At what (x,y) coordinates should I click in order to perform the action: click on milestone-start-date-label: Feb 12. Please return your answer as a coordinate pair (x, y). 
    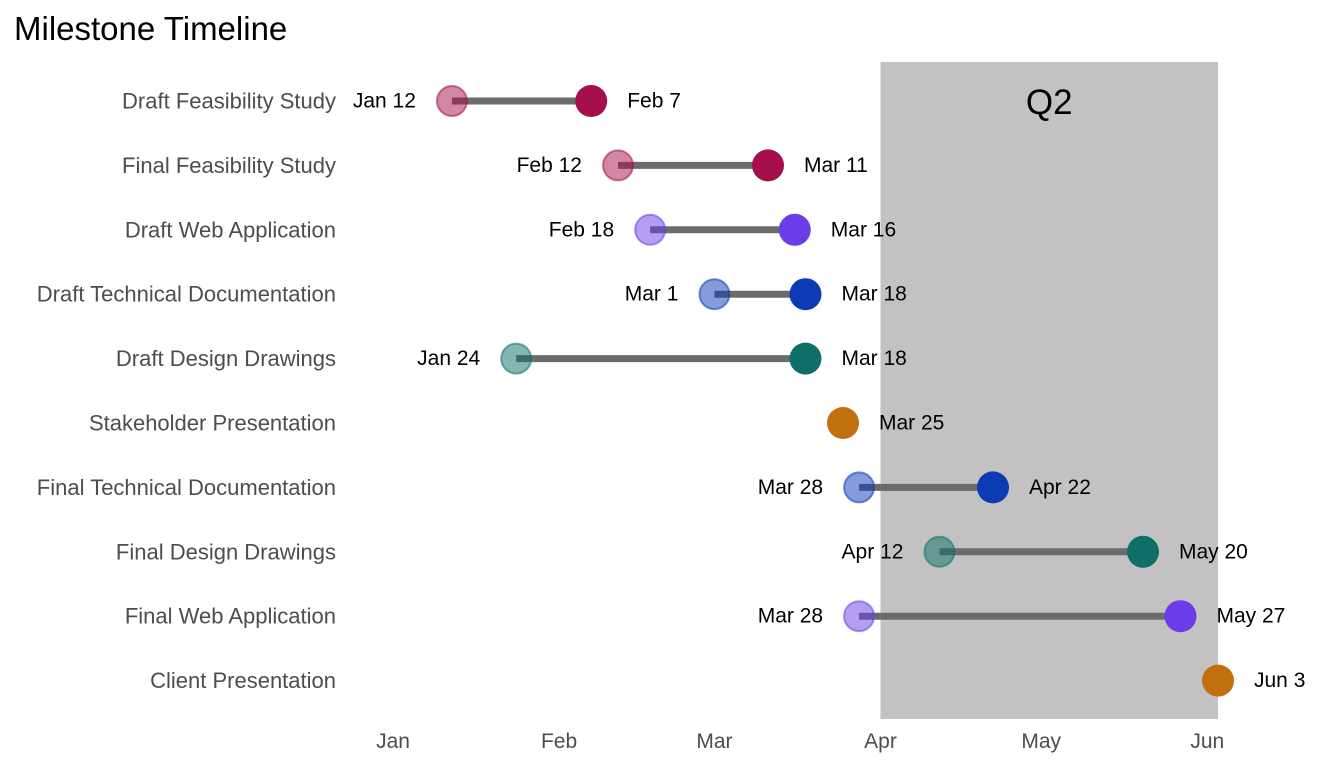
    Looking at the image, I should click on (549, 165).